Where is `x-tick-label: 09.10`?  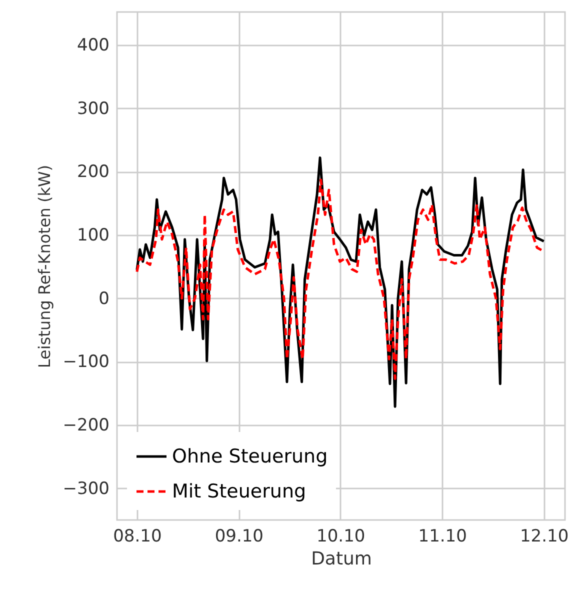 x-tick-label: 09.10 is located at coordinates (239, 536).